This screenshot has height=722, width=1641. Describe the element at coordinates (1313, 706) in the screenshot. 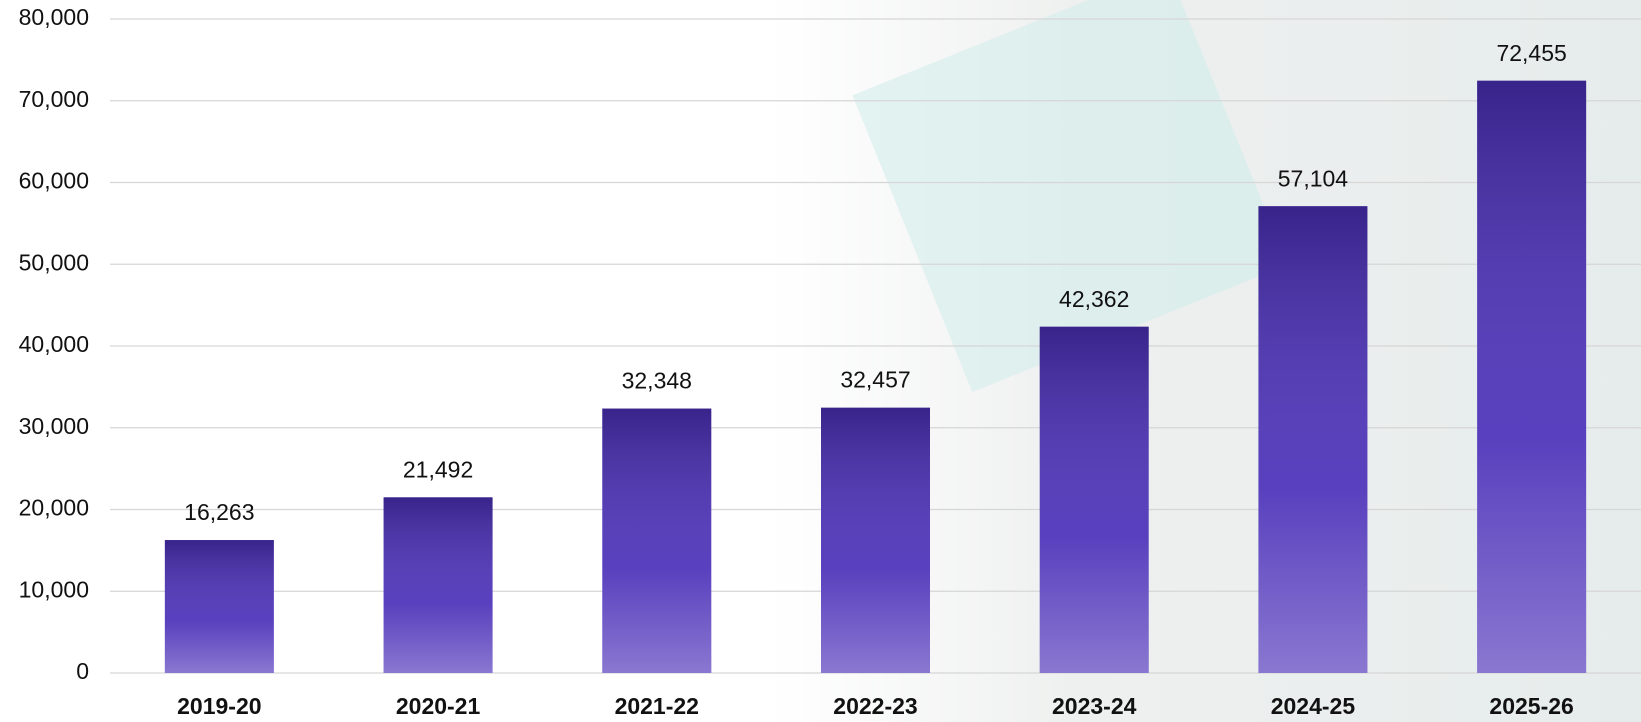

I see `x-tick-label: 2024-25` at that location.